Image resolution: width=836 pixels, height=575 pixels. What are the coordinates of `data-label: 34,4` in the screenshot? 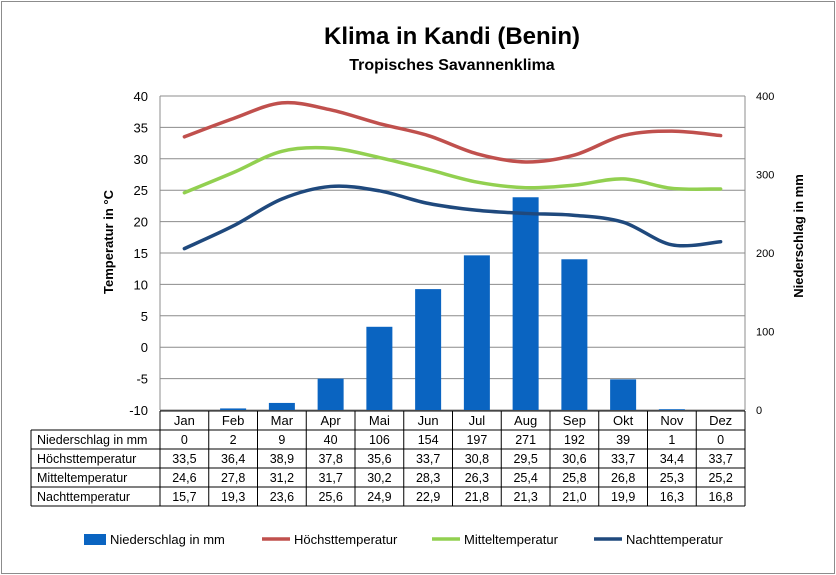 It's located at (672, 459).